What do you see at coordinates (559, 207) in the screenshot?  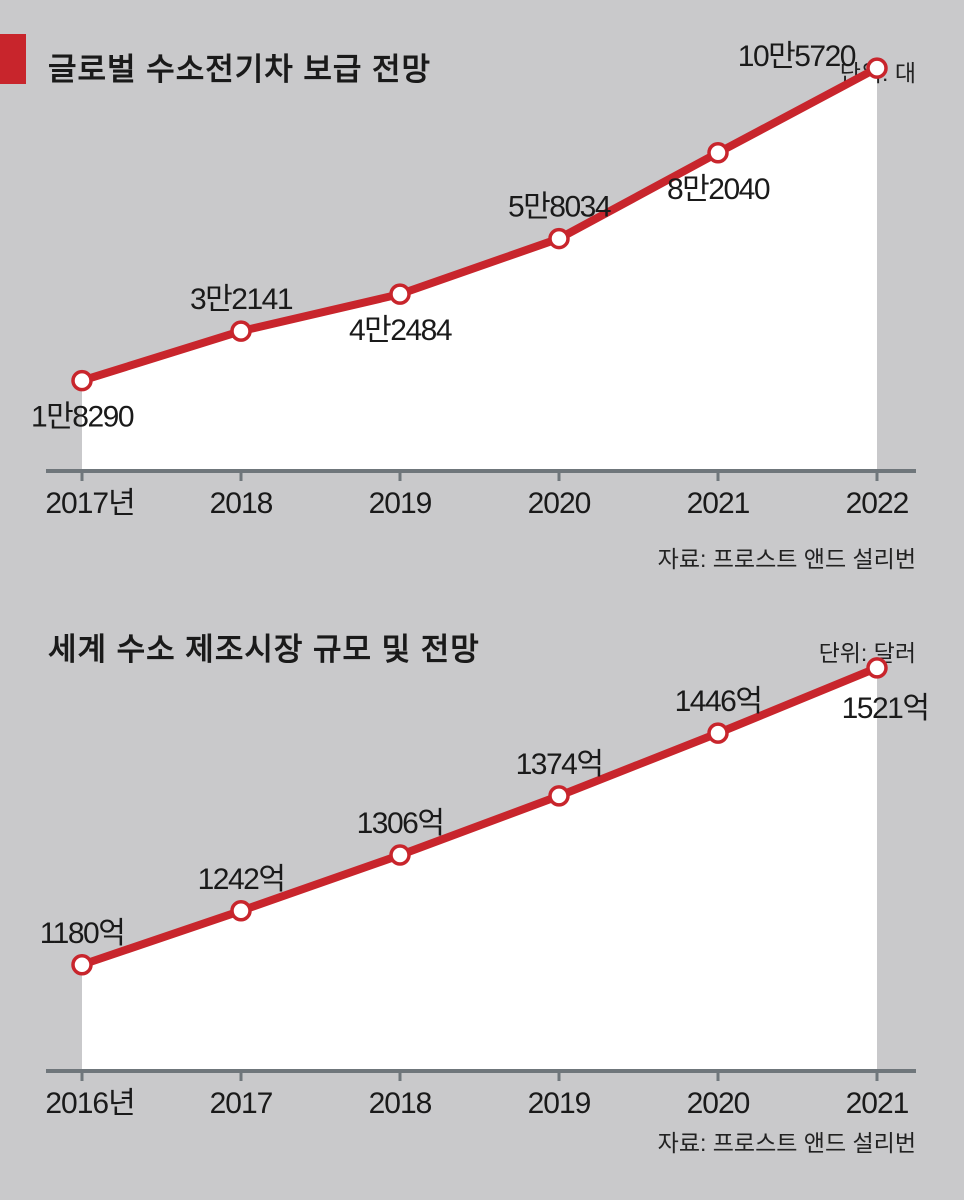 I see `chart-1-data-label: 5만8034` at bounding box center [559, 207].